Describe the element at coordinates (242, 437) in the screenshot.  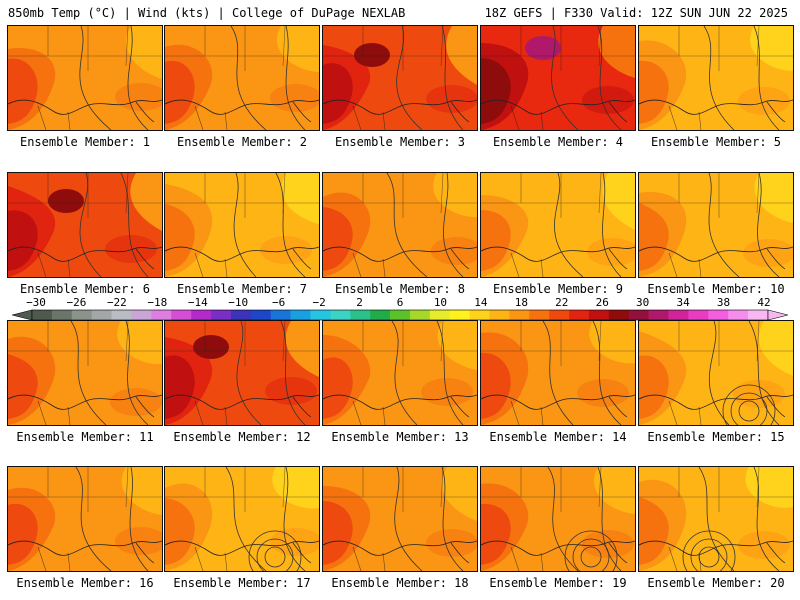
I see `ensemble-member-label: Ensemble Member: 12` at that location.